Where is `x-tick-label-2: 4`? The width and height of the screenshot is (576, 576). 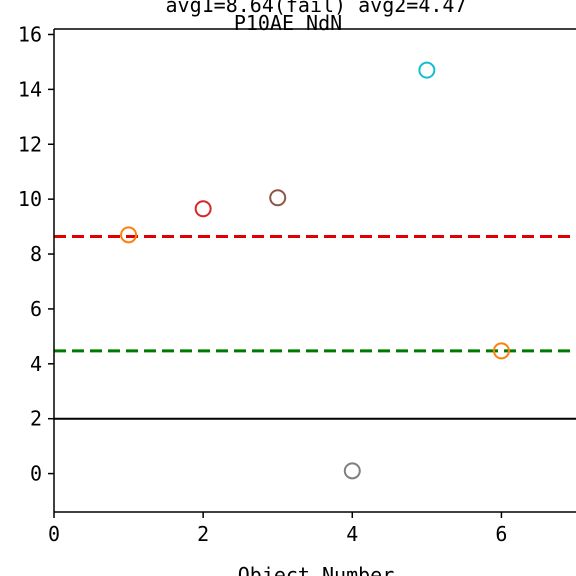 x-tick-label-2: 4 is located at coordinates (352, 534).